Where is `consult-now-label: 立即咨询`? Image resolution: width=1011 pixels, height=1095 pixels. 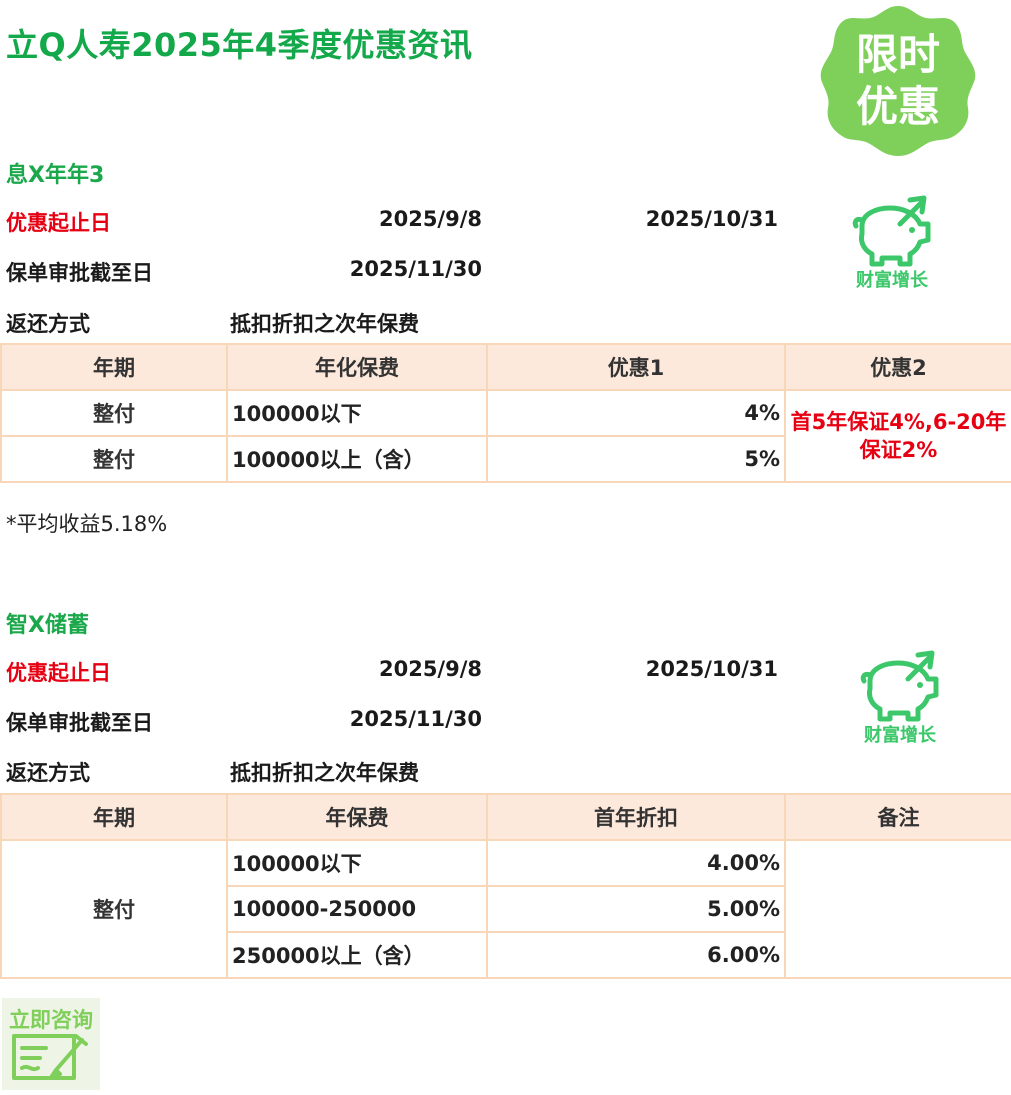 consult-now-label: 立即咨询 is located at coordinates (51, 1020).